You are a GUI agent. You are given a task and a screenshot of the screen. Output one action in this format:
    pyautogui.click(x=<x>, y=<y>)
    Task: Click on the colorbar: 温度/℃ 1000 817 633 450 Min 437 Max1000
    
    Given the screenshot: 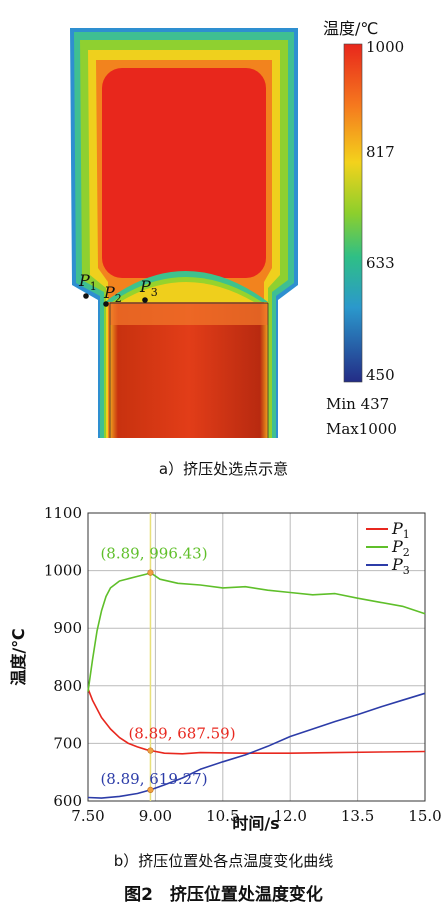 What is the action you would take?
    pyautogui.click(x=363, y=228)
    